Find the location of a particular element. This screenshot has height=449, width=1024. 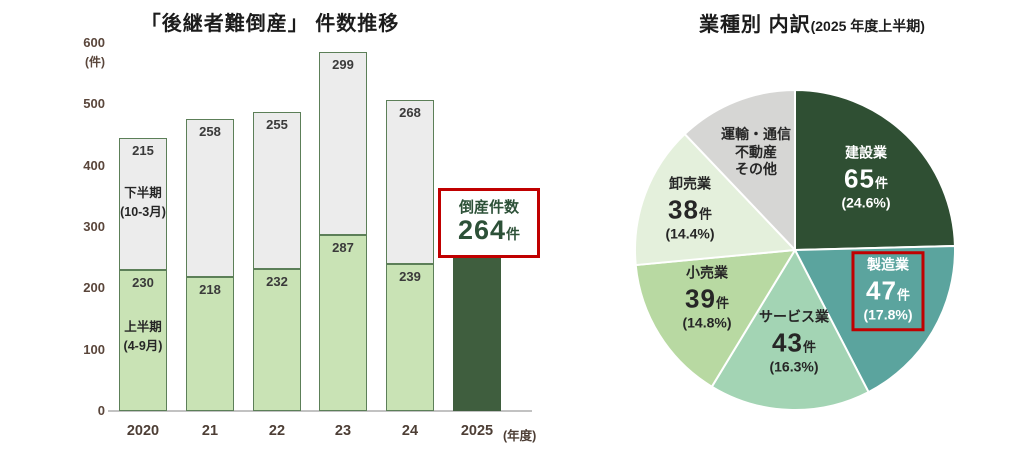

pie-chart-subtitle: (2025 年度上半期) is located at coordinates (867, 26).